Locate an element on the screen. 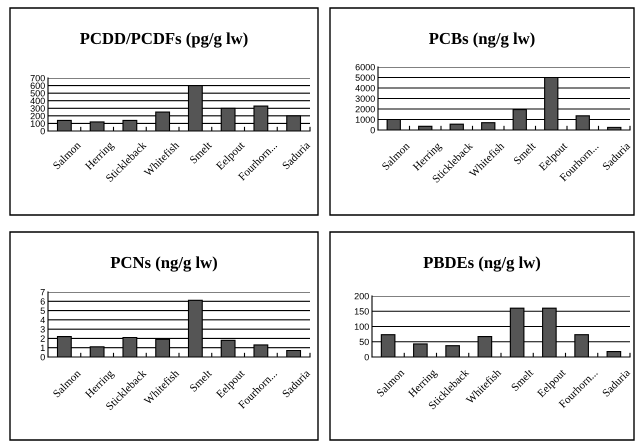 This screenshot has width=635, height=441. y-tick-label: 1 is located at coordinates (42, 347).